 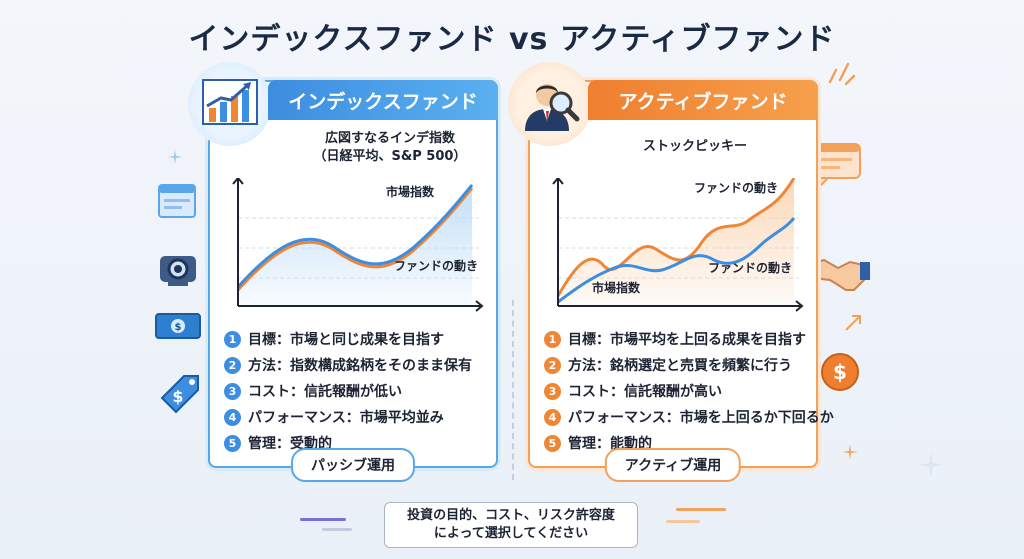 What do you see at coordinates (701, 418) in the screenshot?
I see `item-text: パフォーマンス：市場を上回るか下回るか` at bounding box center [701, 418].